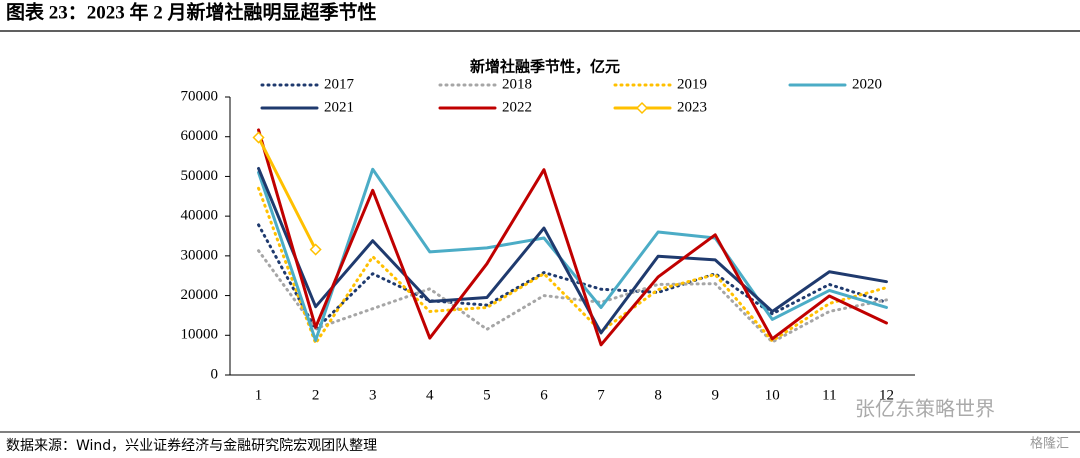 This screenshot has height=458, width=1080. I want to click on page-title: 图表 23：2023 年 2 月新增社融明显超季节性, so click(191, 11).